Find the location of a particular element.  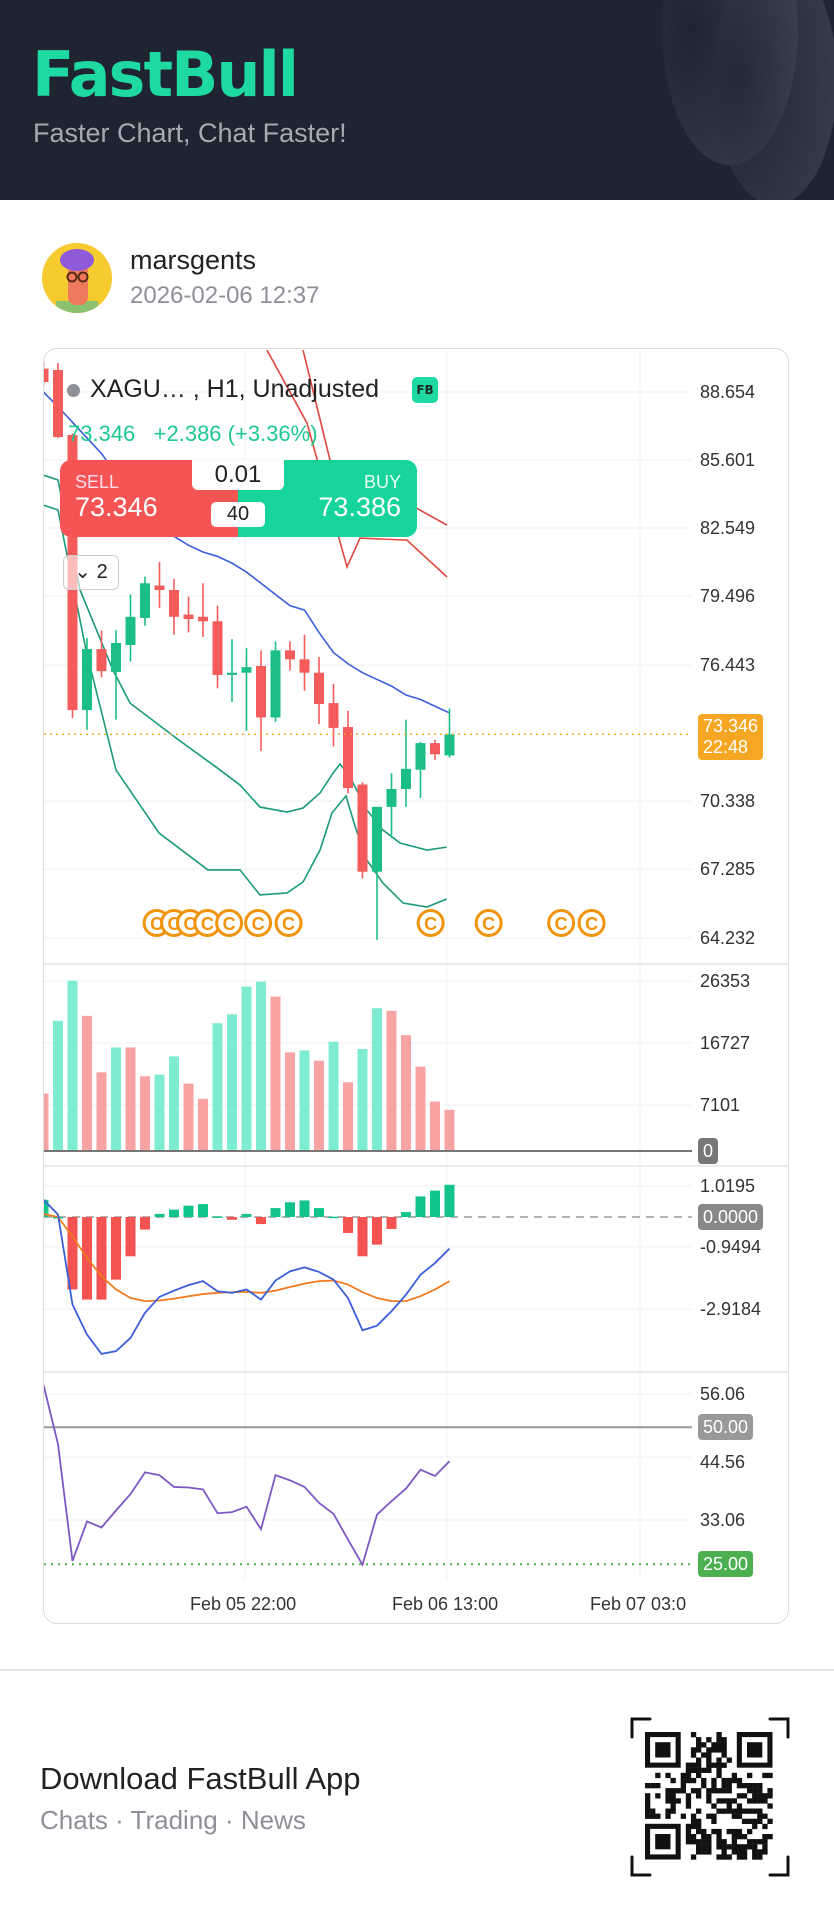

event-marker-icon: C is located at coordinates (591, 923).